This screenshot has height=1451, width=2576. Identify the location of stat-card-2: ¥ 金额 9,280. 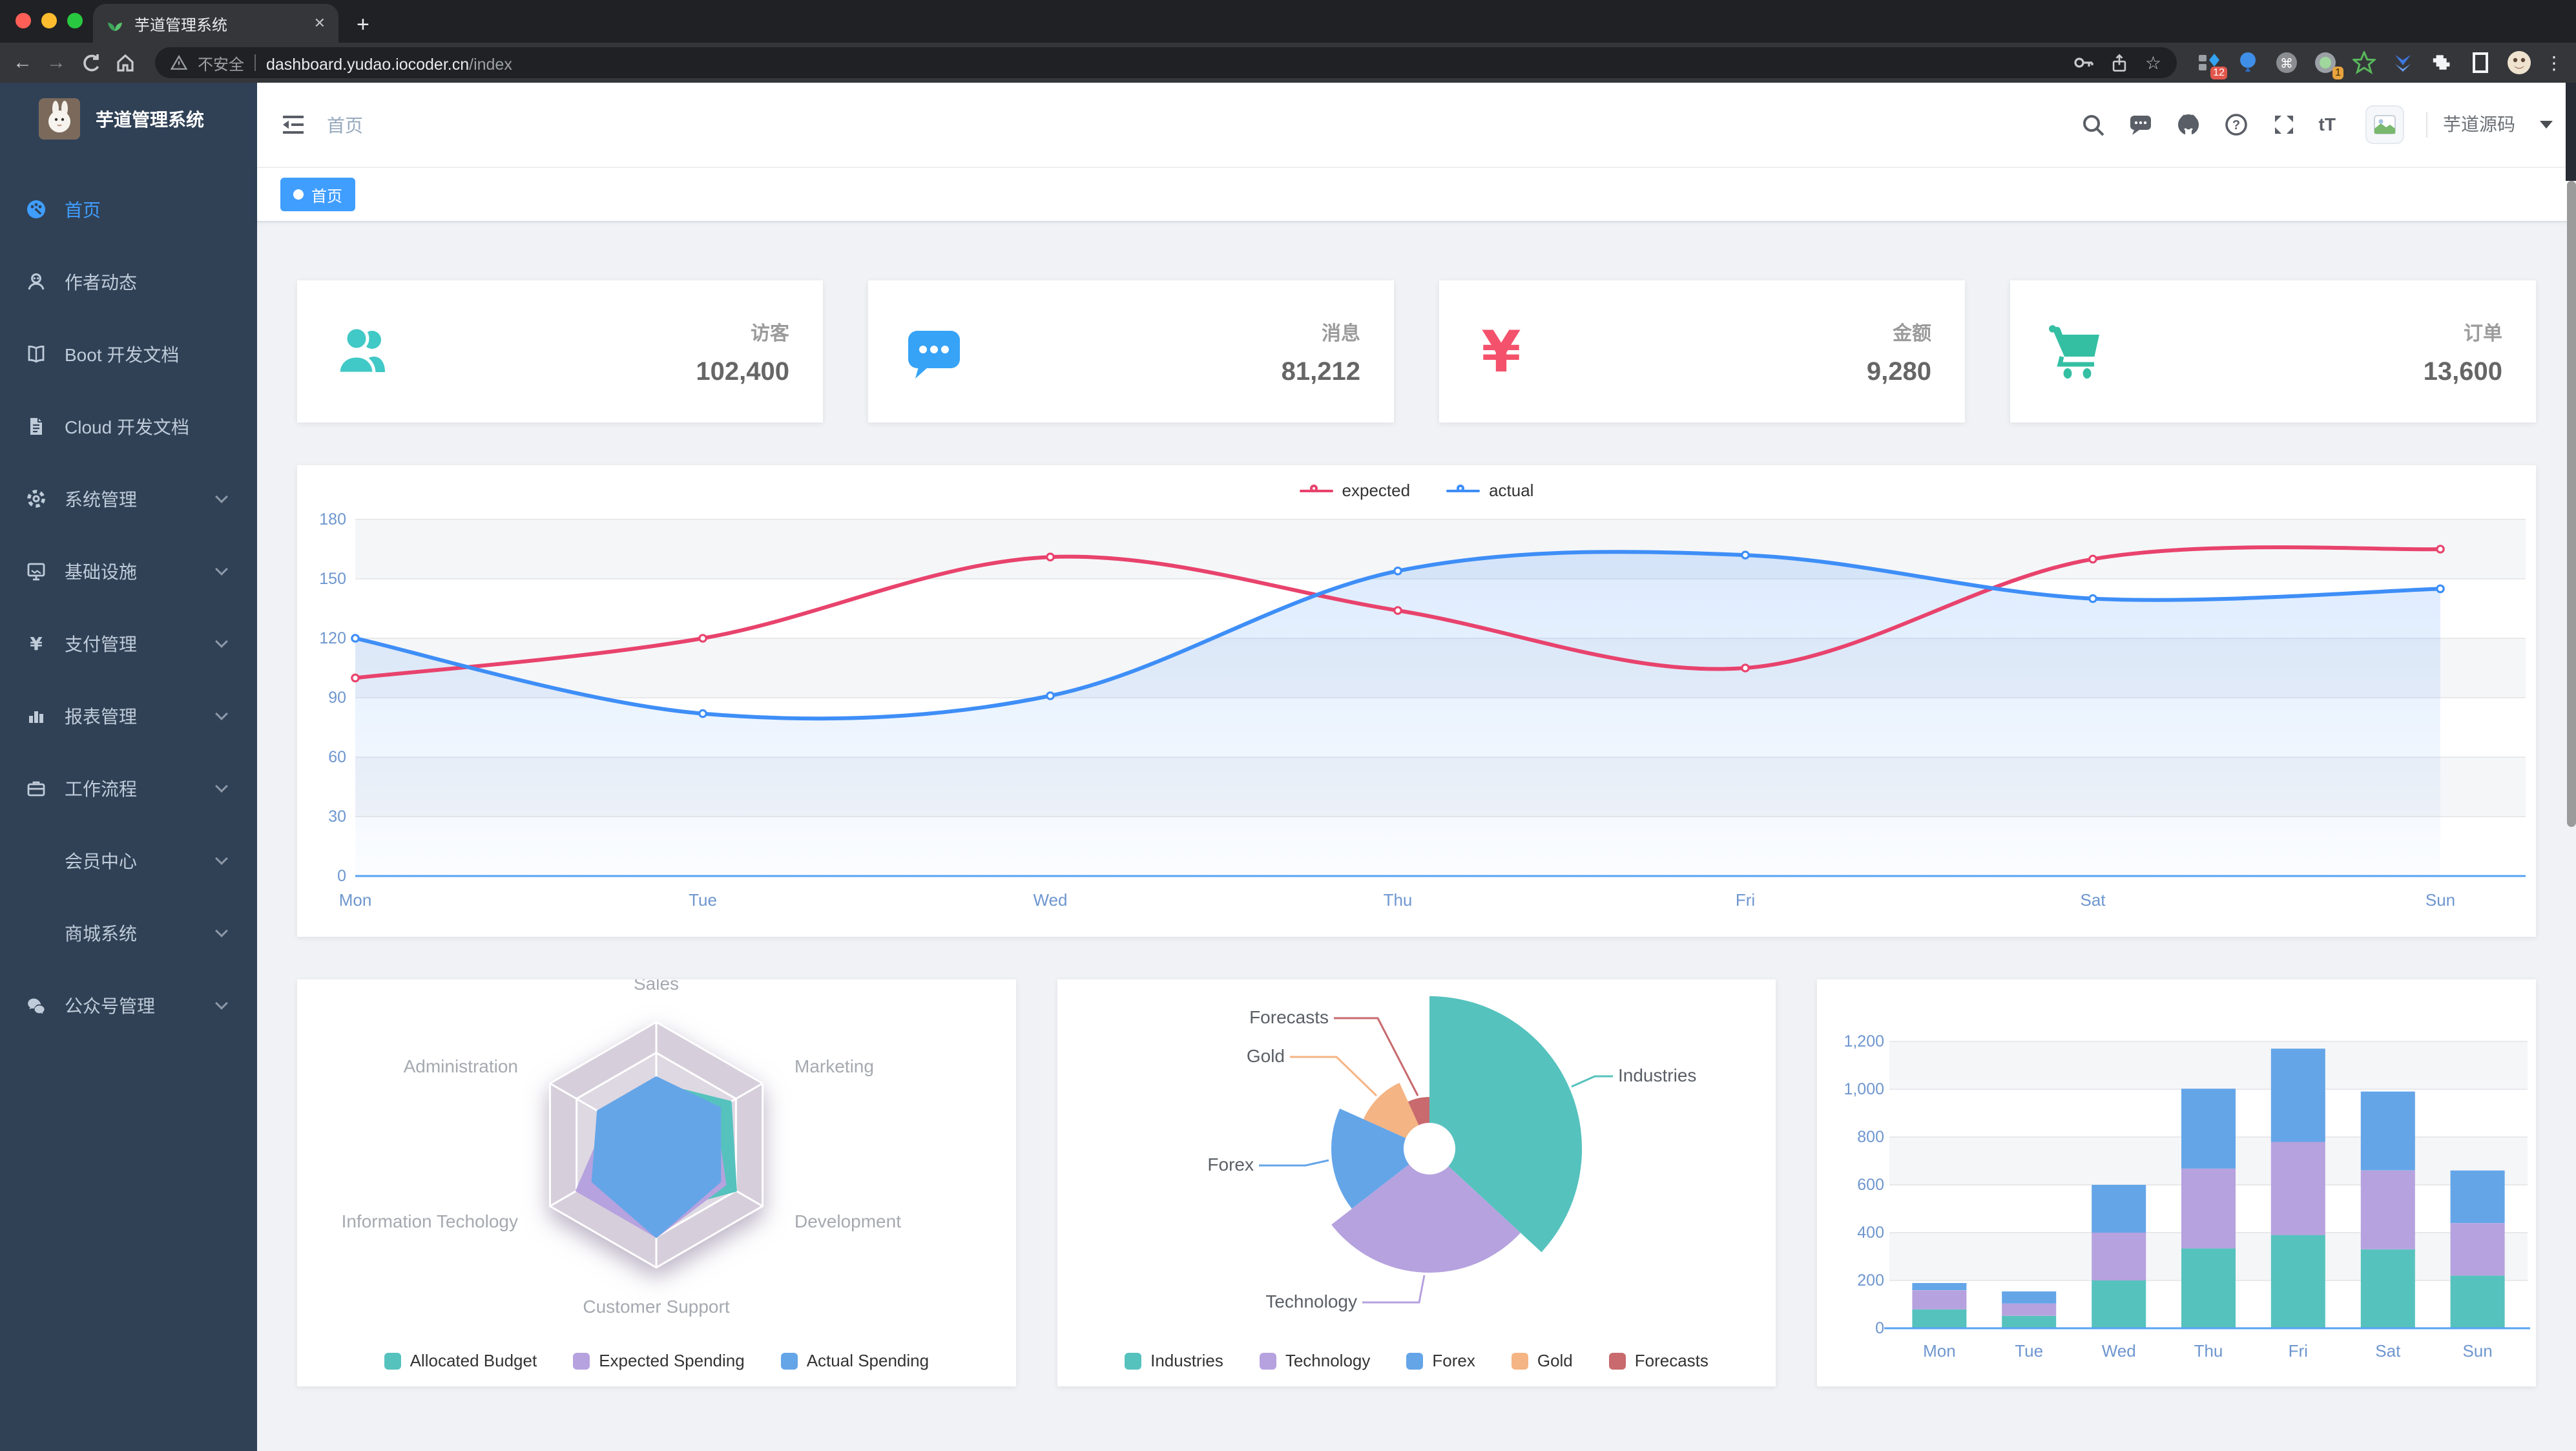
(1702, 351).